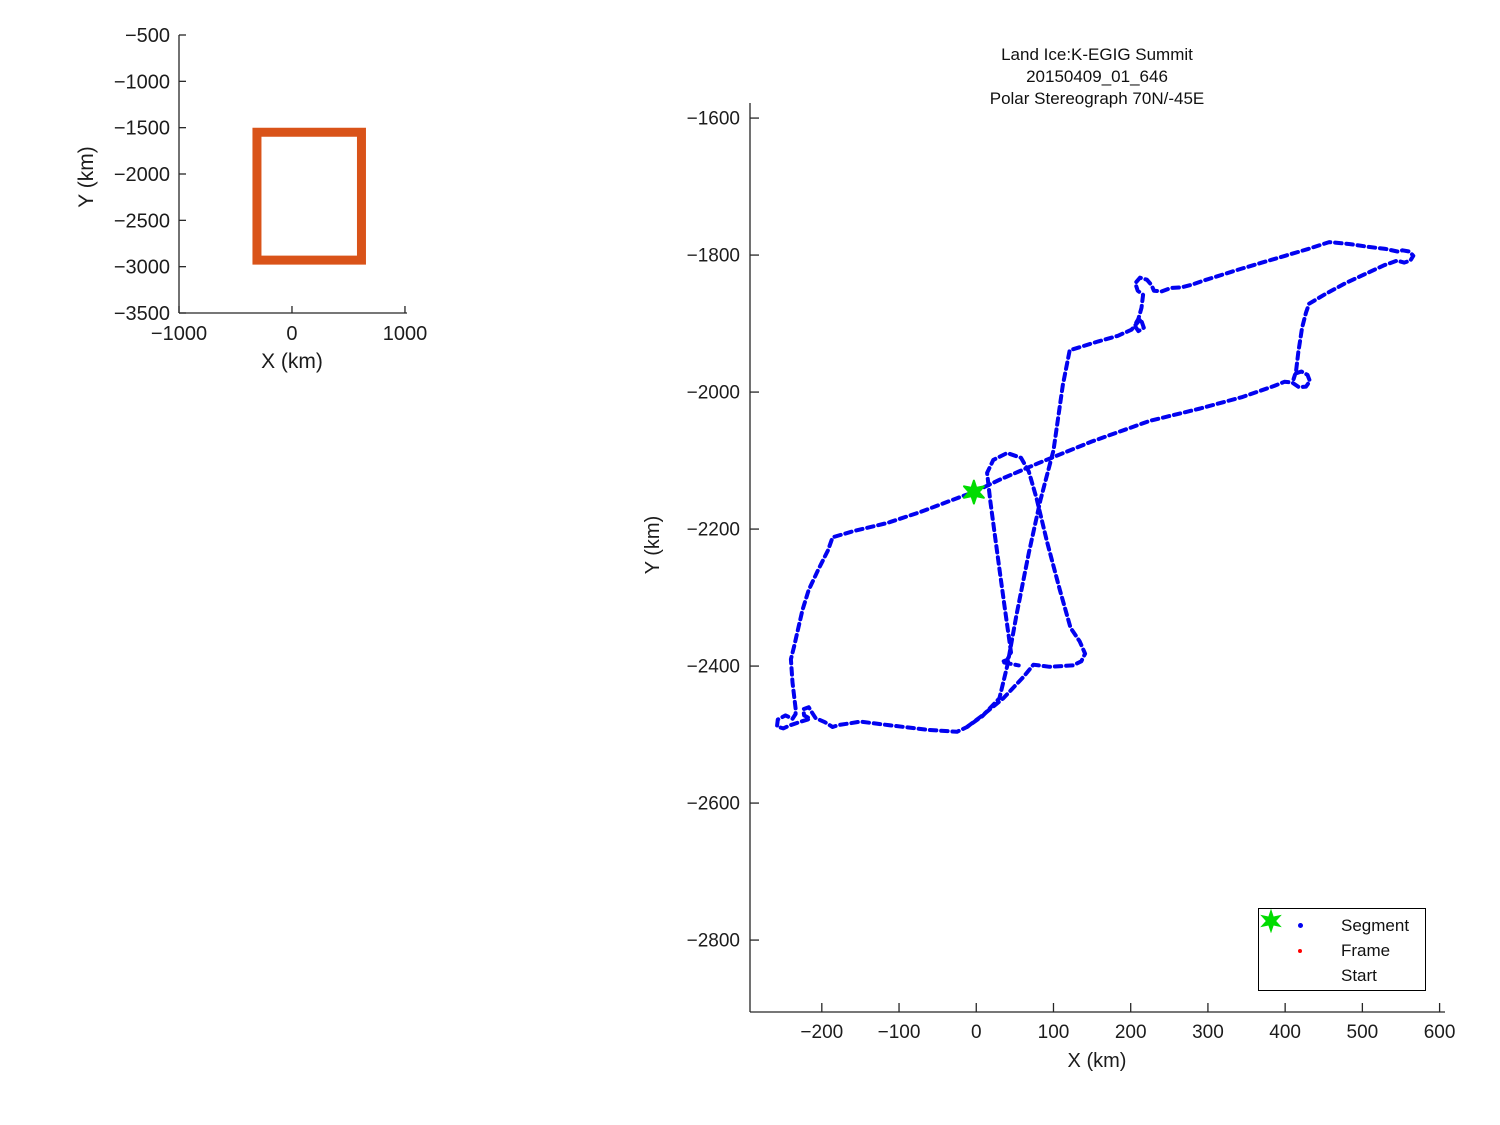  I want to click on x-tick-label: 200, so click(1131, 1032).